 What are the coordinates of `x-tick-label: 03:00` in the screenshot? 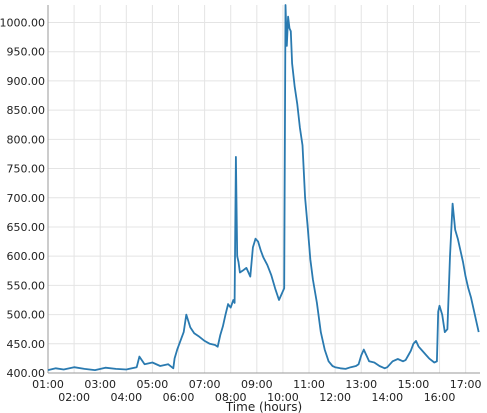 It's located at (100, 384).